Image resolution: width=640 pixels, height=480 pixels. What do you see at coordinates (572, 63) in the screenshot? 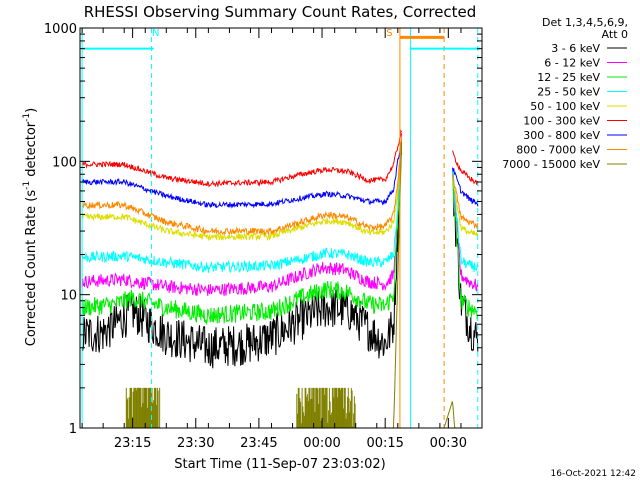
I see `legend-label: 6 - 12 keV` at bounding box center [572, 63].